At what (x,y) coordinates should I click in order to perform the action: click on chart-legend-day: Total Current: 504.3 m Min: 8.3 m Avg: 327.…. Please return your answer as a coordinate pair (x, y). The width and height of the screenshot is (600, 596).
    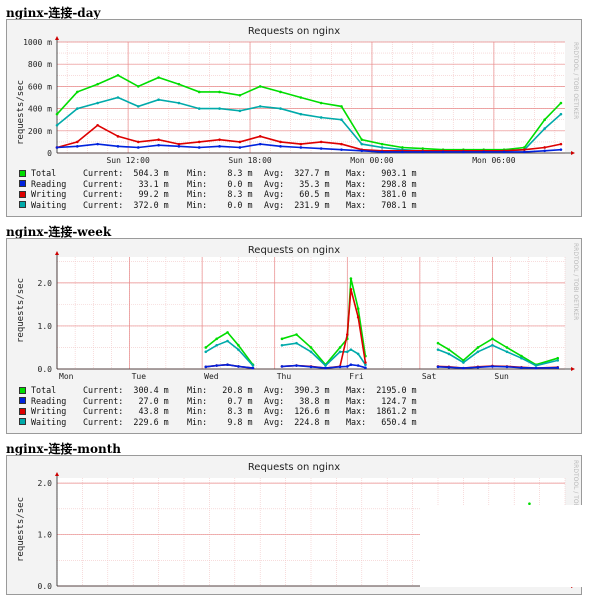
    Looking at the image, I should click on (218, 189).